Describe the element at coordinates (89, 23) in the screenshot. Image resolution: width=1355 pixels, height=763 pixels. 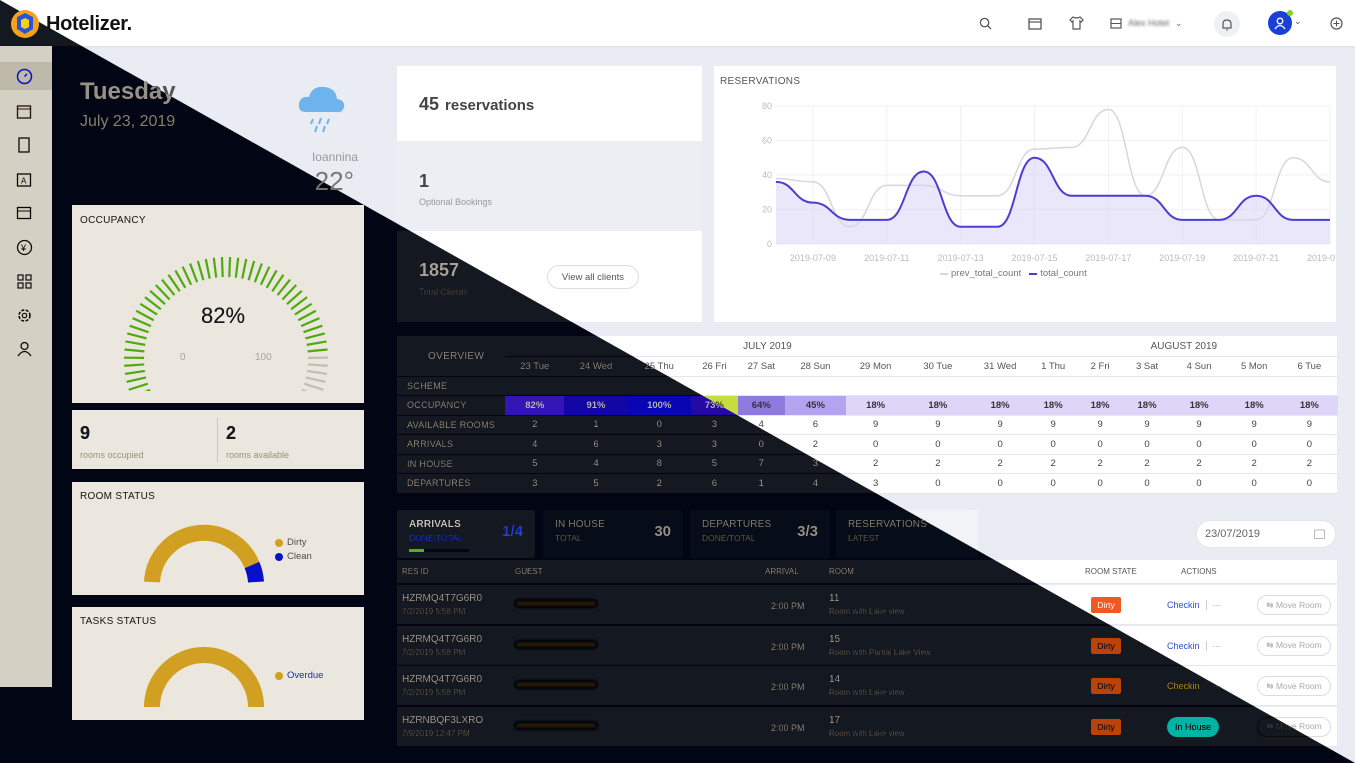
I see `app-name: Hotelizer.` at that location.